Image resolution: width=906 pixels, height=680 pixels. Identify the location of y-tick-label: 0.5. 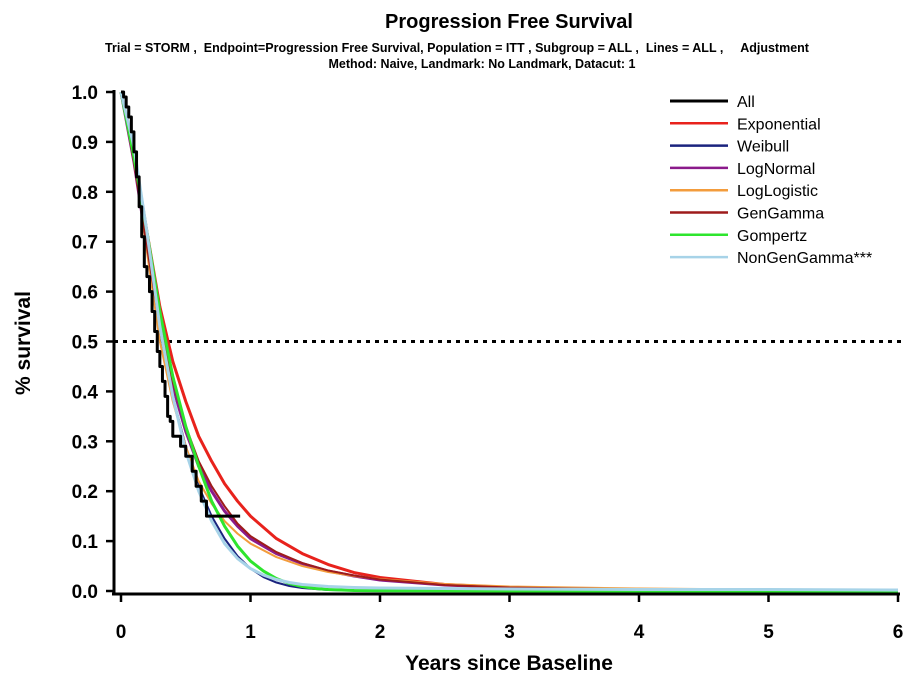
(85, 343).